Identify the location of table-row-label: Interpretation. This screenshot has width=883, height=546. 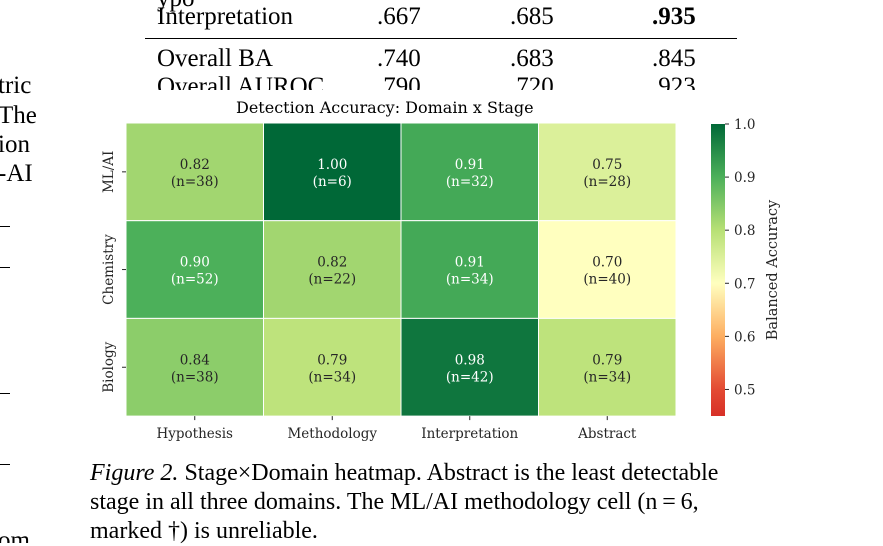
(225, 16).